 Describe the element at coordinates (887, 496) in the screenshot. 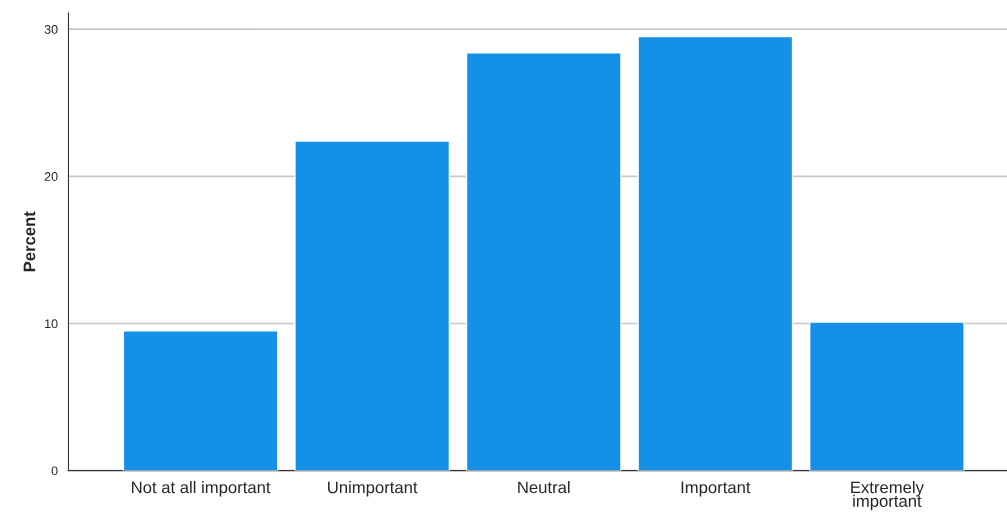

I see `x-tick-label: Extremely important` at that location.